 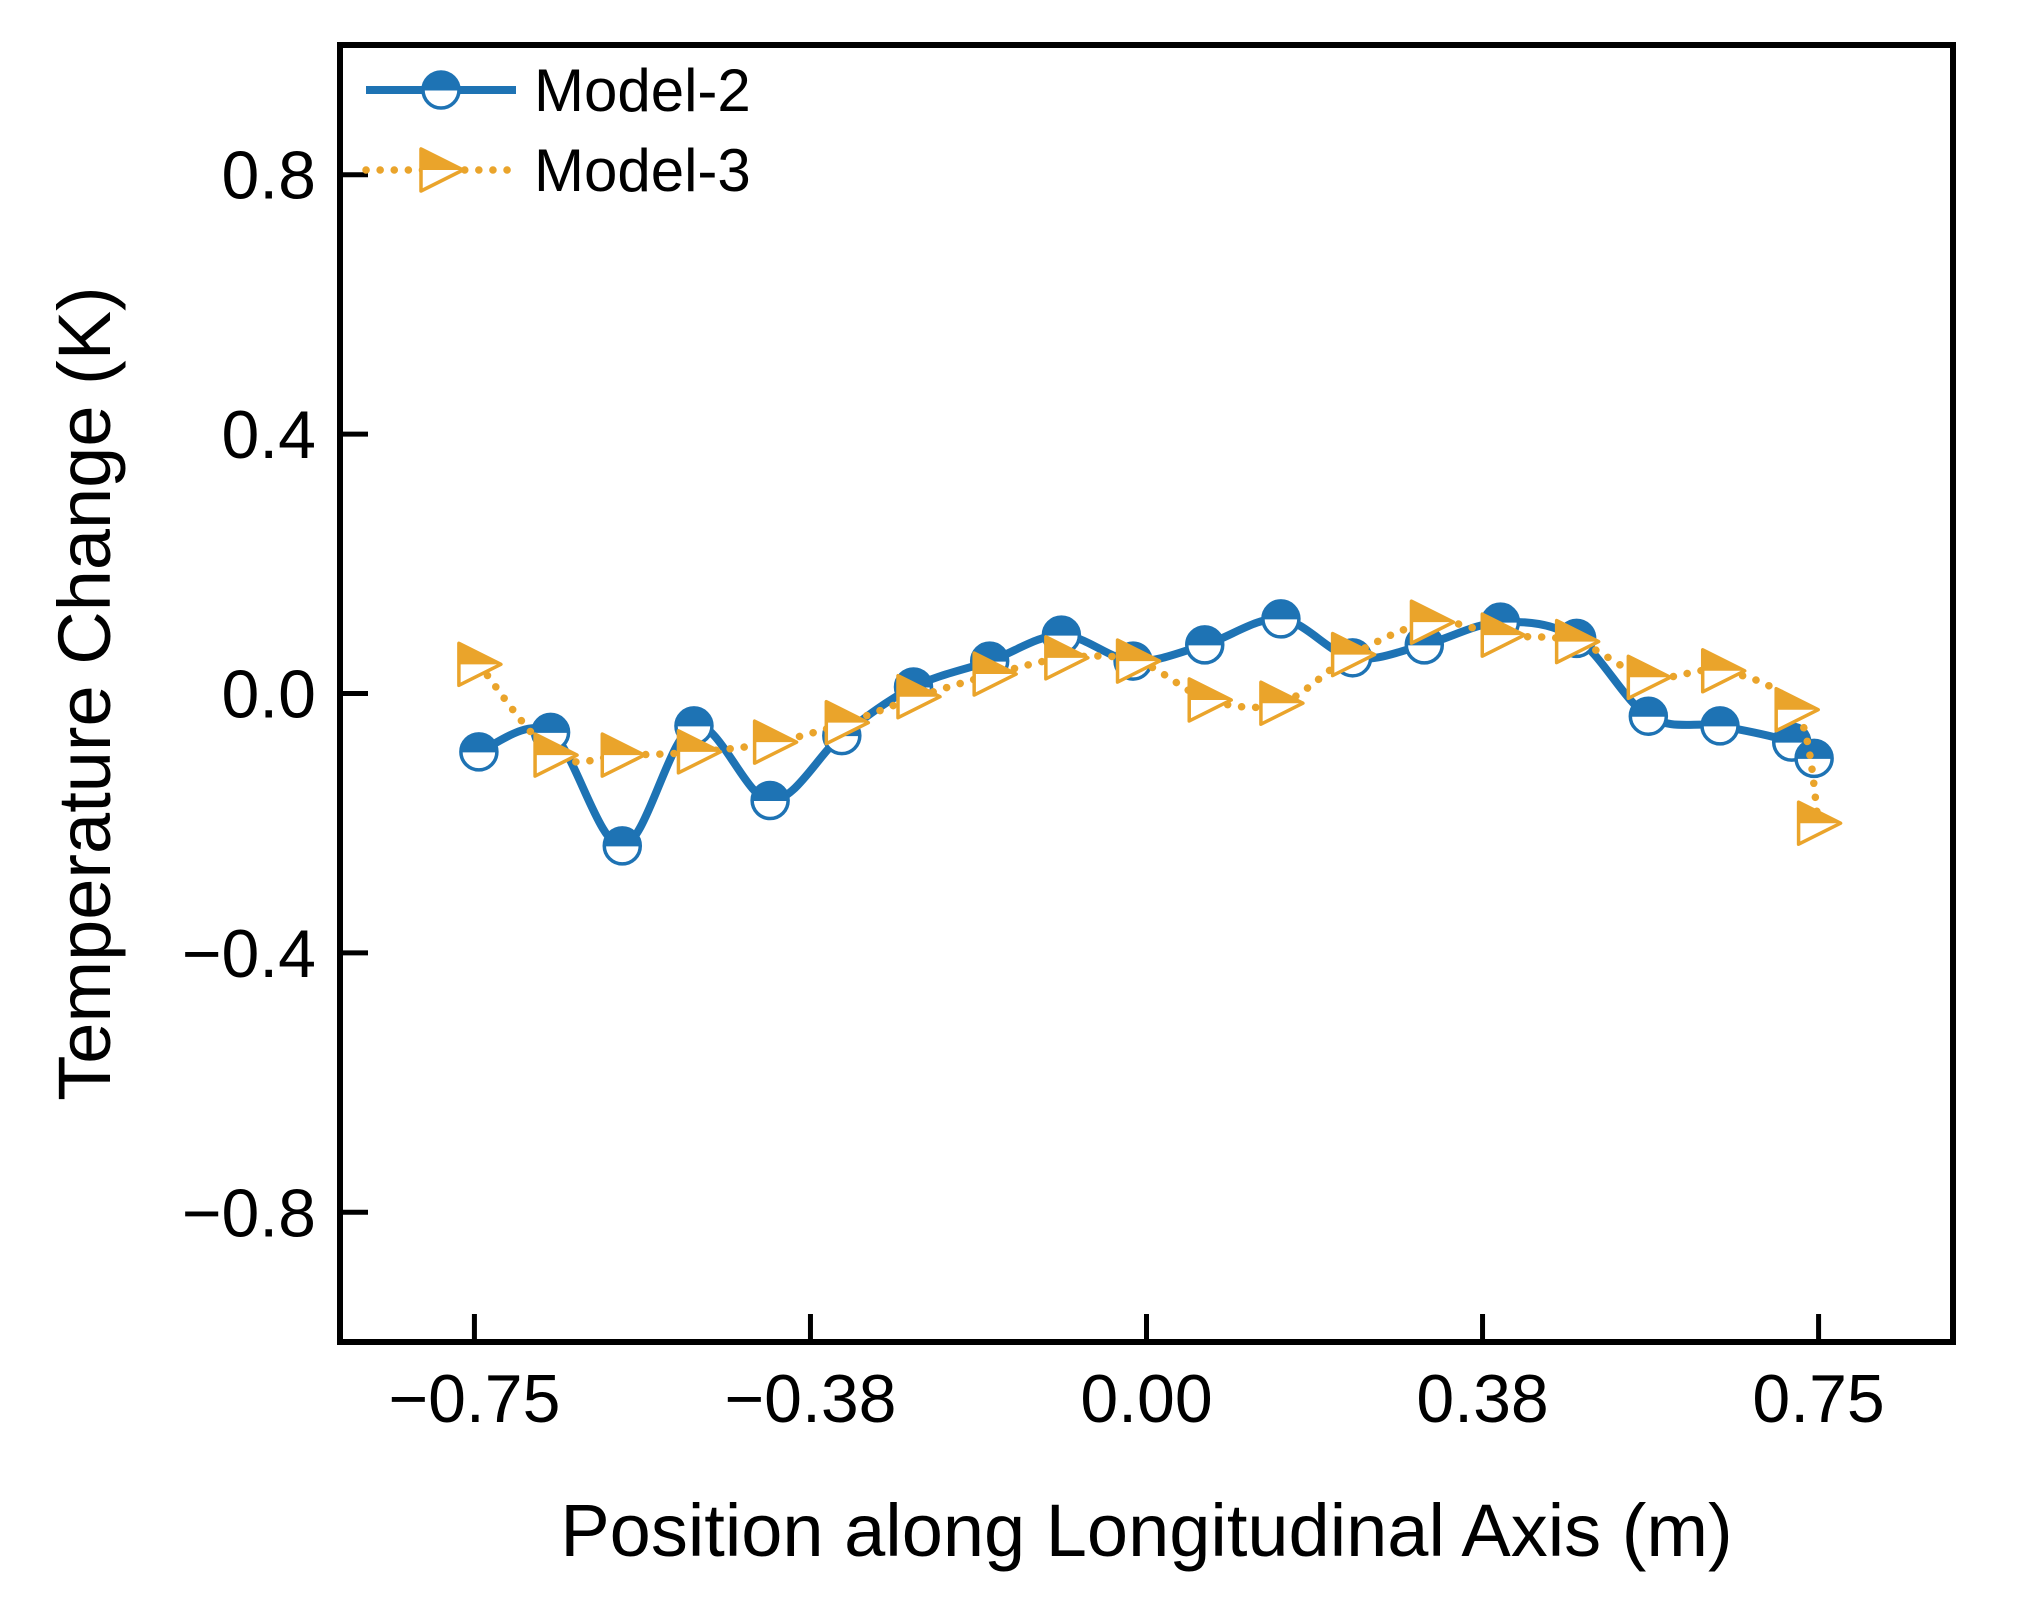 What do you see at coordinates (474, 1399) in the screenshot?
I see `x-tick-label: −0.75` at bounding box center [474, 1399].